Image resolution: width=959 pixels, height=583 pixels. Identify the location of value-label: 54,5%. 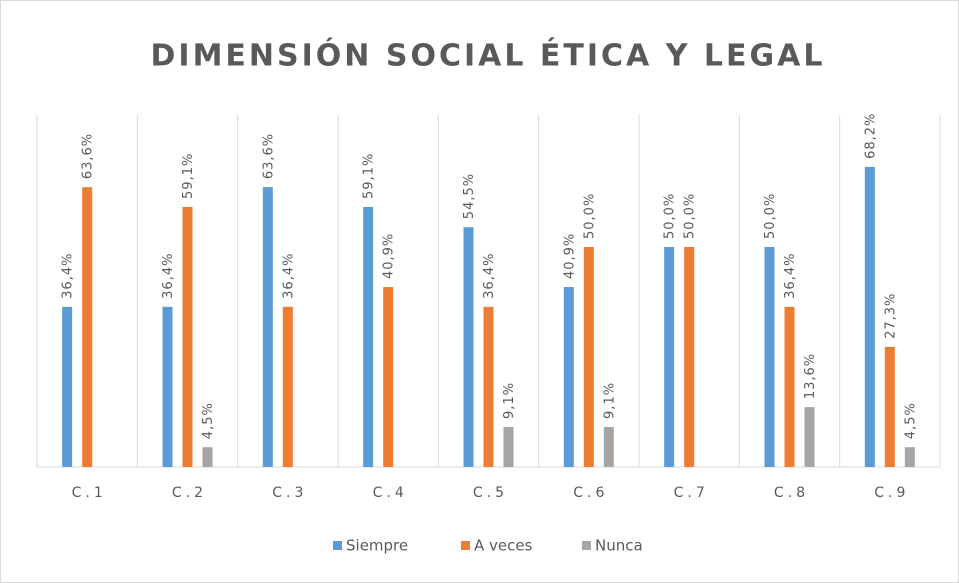
(469, 196).